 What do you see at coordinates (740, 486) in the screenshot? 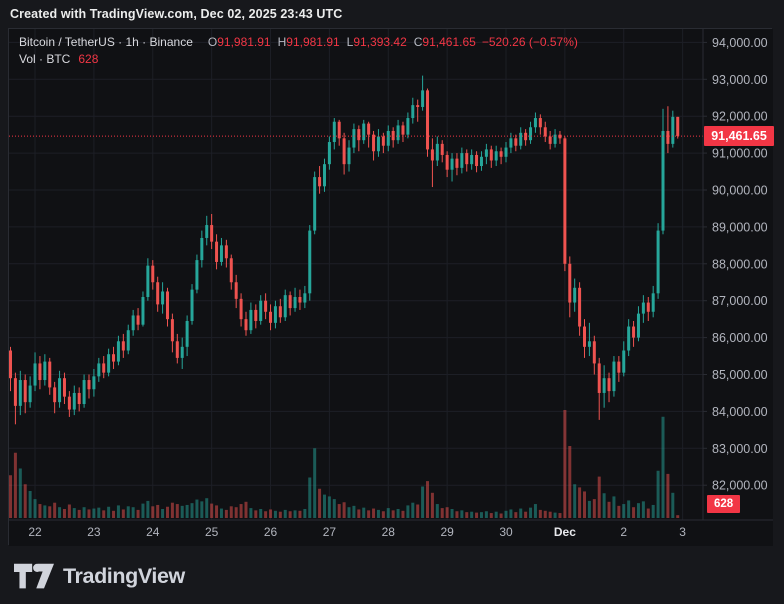
I see `price-tick-label: 82,000.00` at bounding box center [740, 486].